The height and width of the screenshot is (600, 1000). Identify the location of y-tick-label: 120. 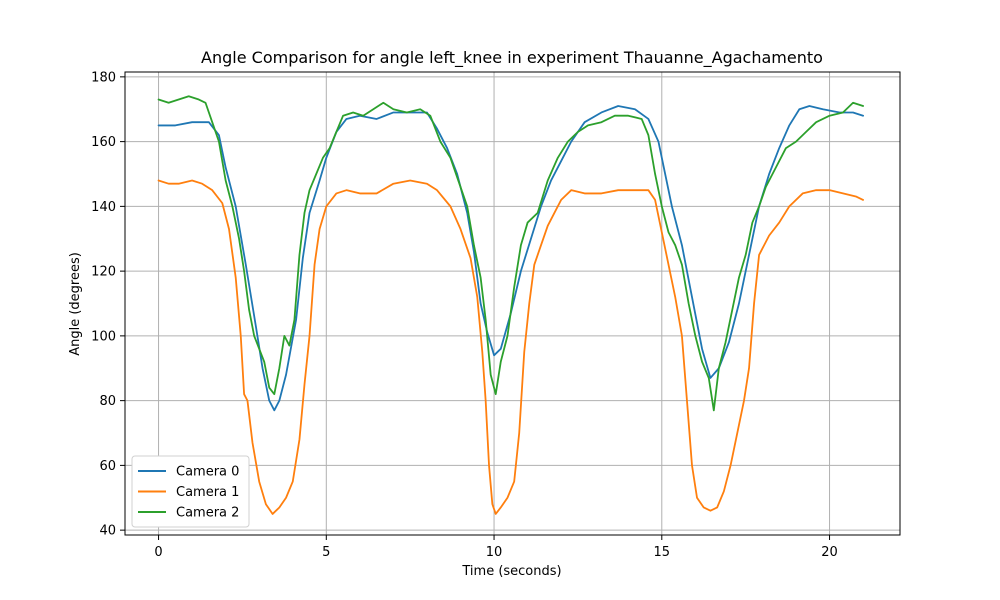
(103, 272).